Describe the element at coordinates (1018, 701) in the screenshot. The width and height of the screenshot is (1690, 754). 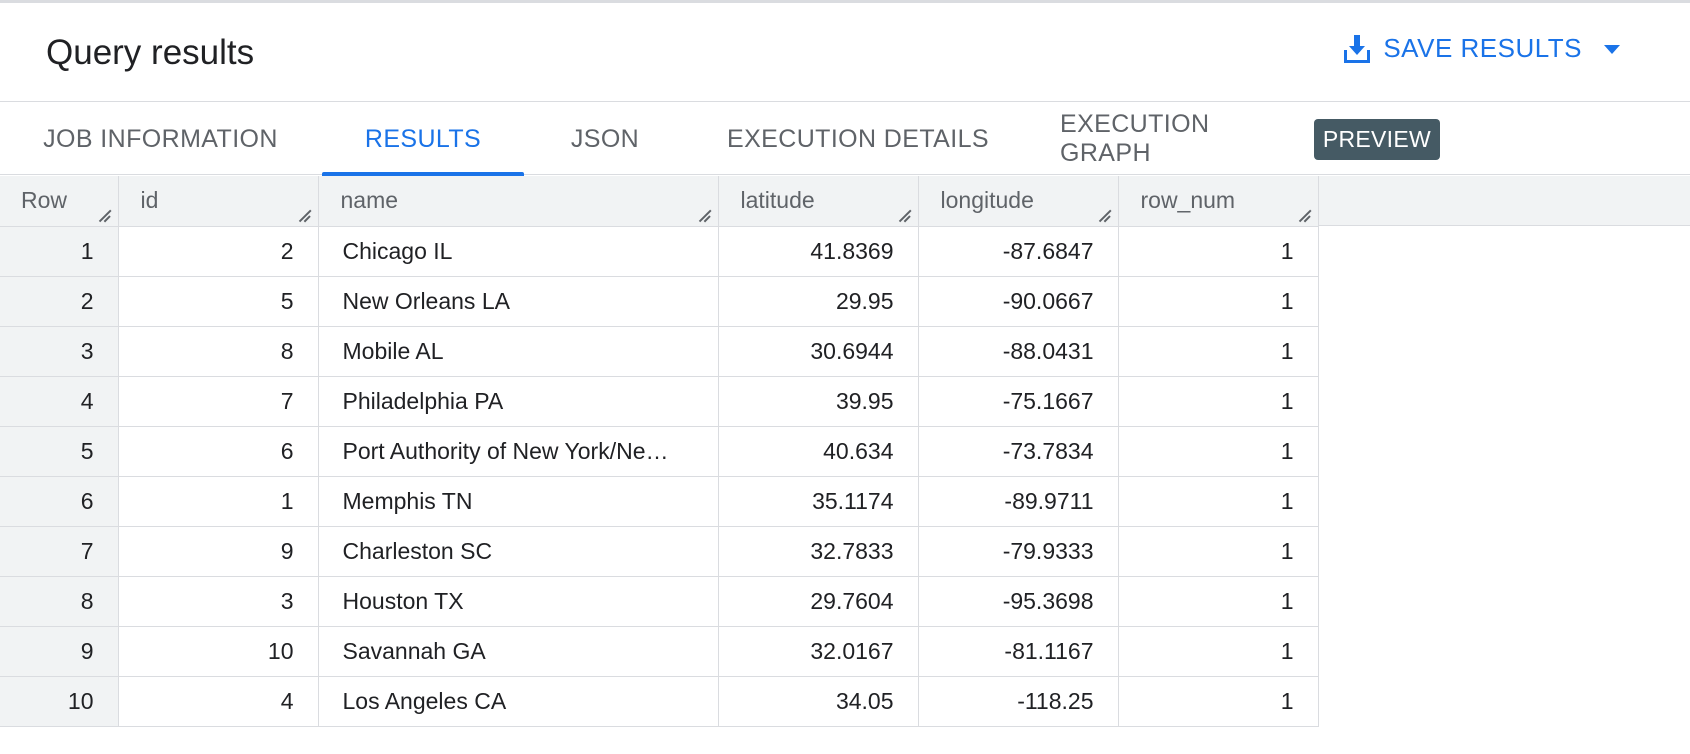
I see `longitude-cell: -118.25` at that location.